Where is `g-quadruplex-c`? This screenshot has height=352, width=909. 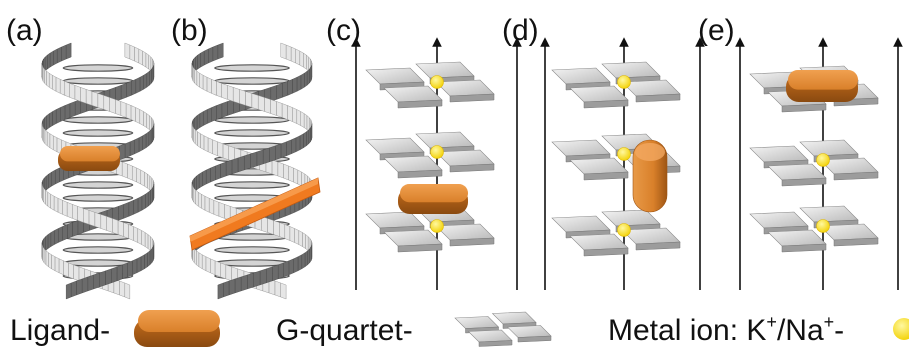
g-quadruplex-c is located at coordinates (436, 163).